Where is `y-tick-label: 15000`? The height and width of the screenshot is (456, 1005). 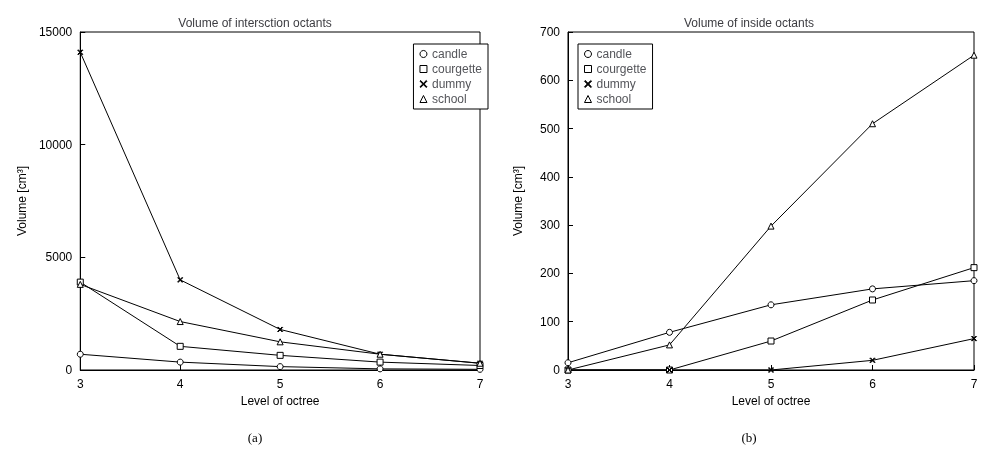 y-tick-label: 15000 is located at coordinates (55, 32).